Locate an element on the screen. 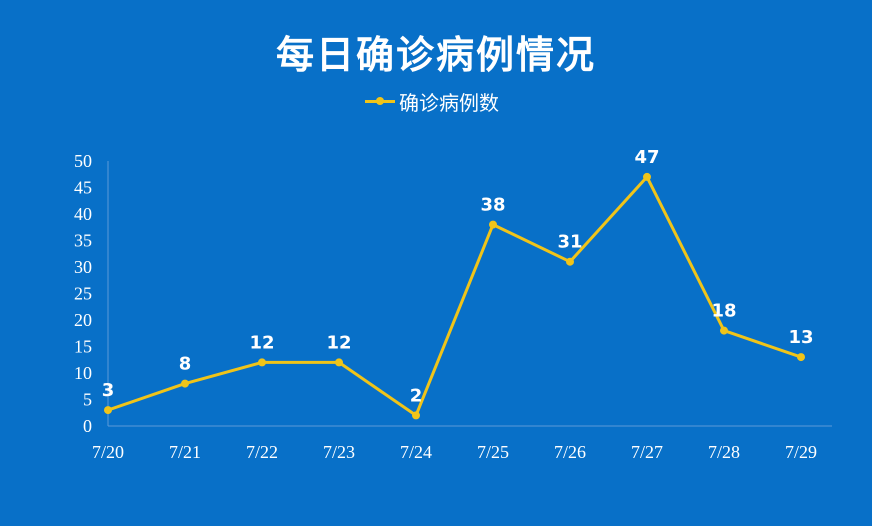 This screenshot has width=872, height=526. y-tick-label: 10 is located at coordinates (83, 373).